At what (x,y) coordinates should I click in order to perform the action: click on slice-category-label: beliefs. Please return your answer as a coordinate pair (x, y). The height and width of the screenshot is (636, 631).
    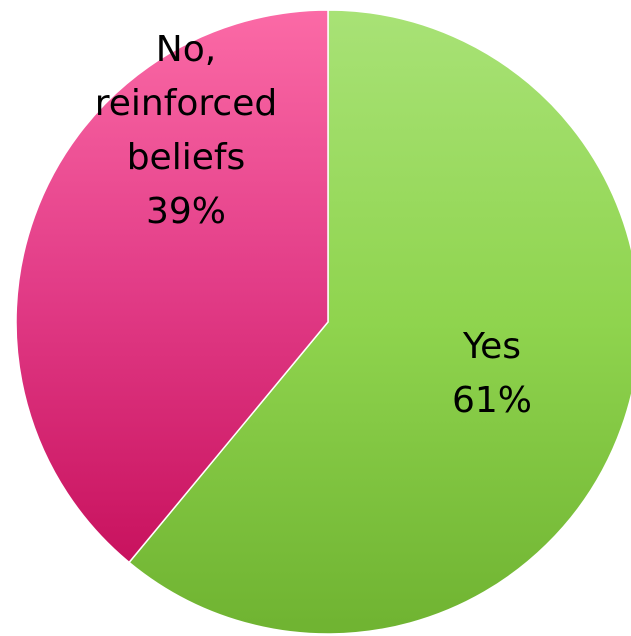
    Looking at the image, I should click on (186, 157).